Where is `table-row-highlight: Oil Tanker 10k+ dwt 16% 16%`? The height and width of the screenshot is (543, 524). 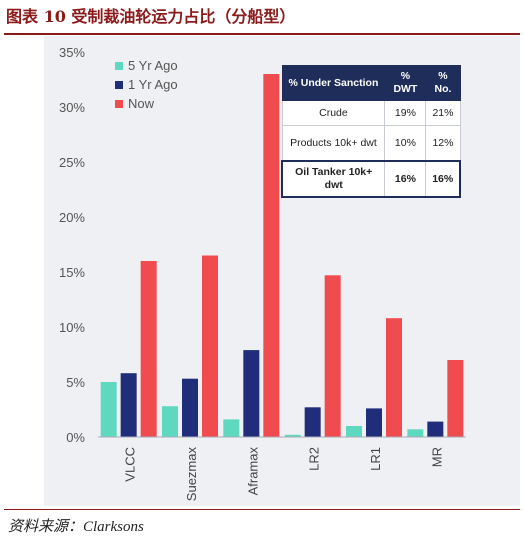 table-row-highlight: Oil Tanker 10k+ dwt 16% 16% is located at coordinates (371, 179).